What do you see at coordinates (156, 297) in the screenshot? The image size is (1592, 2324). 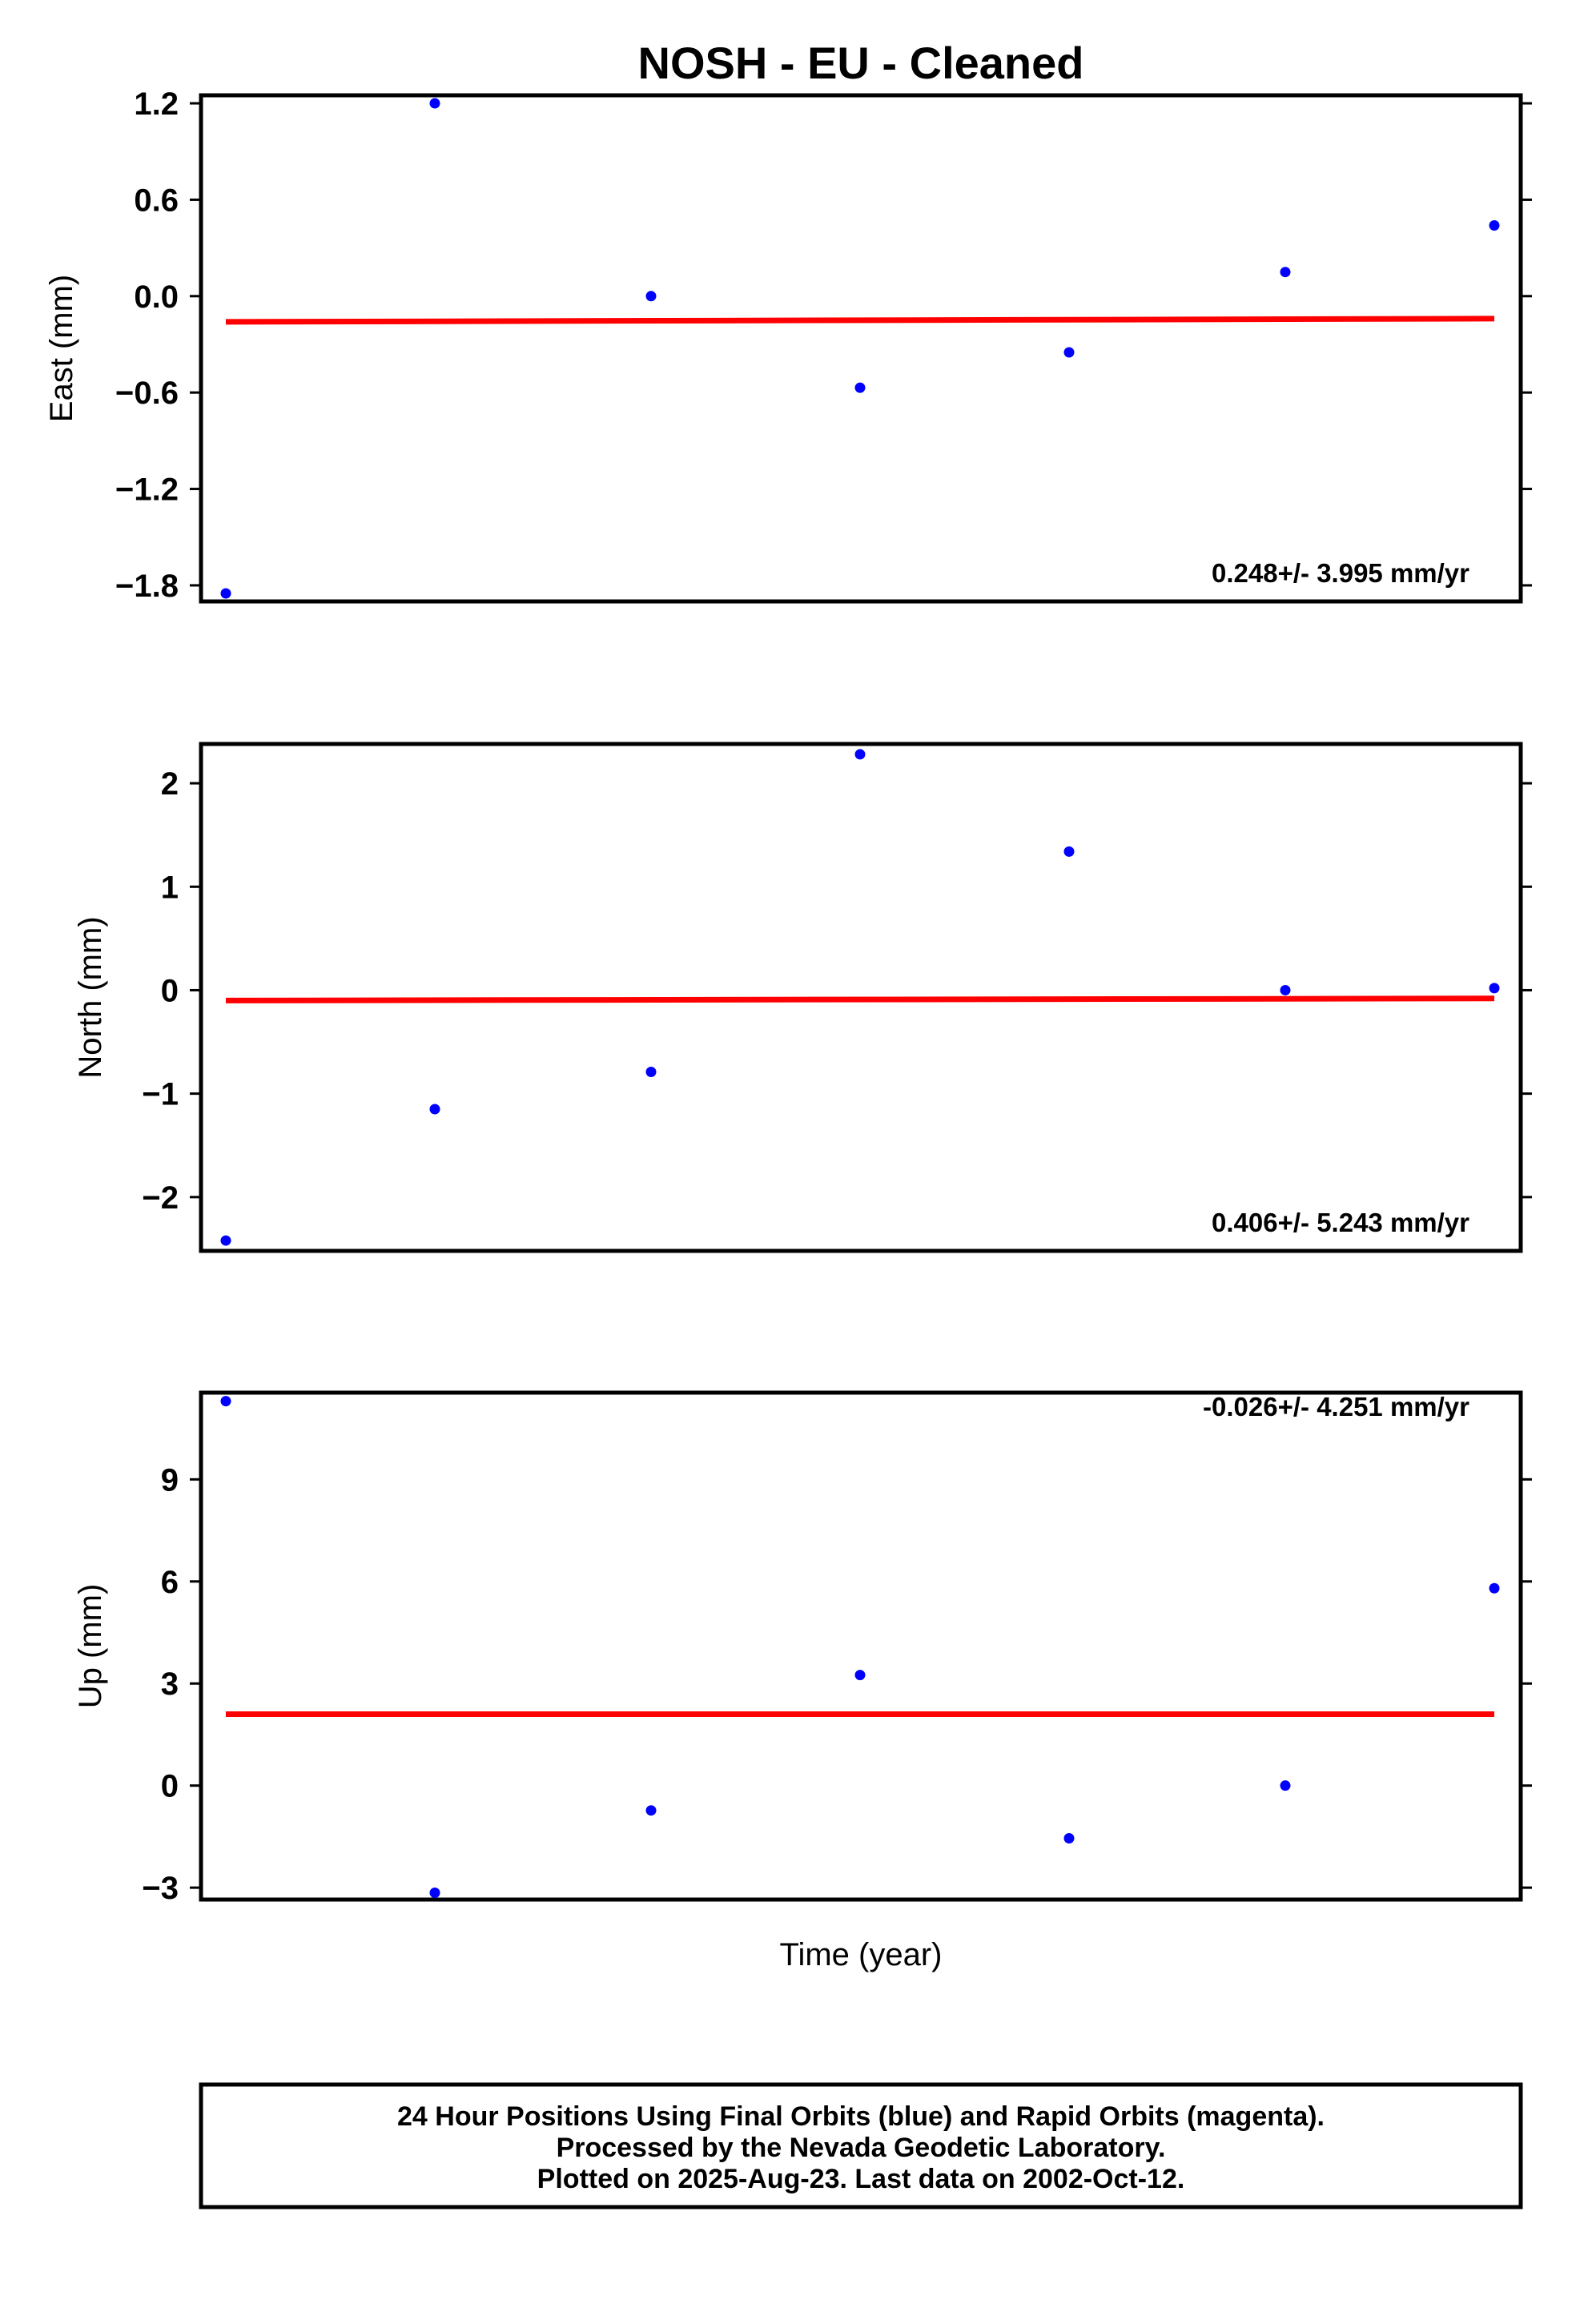 I see `y-tick-label: 0.0` at bounding box center [156, 297].